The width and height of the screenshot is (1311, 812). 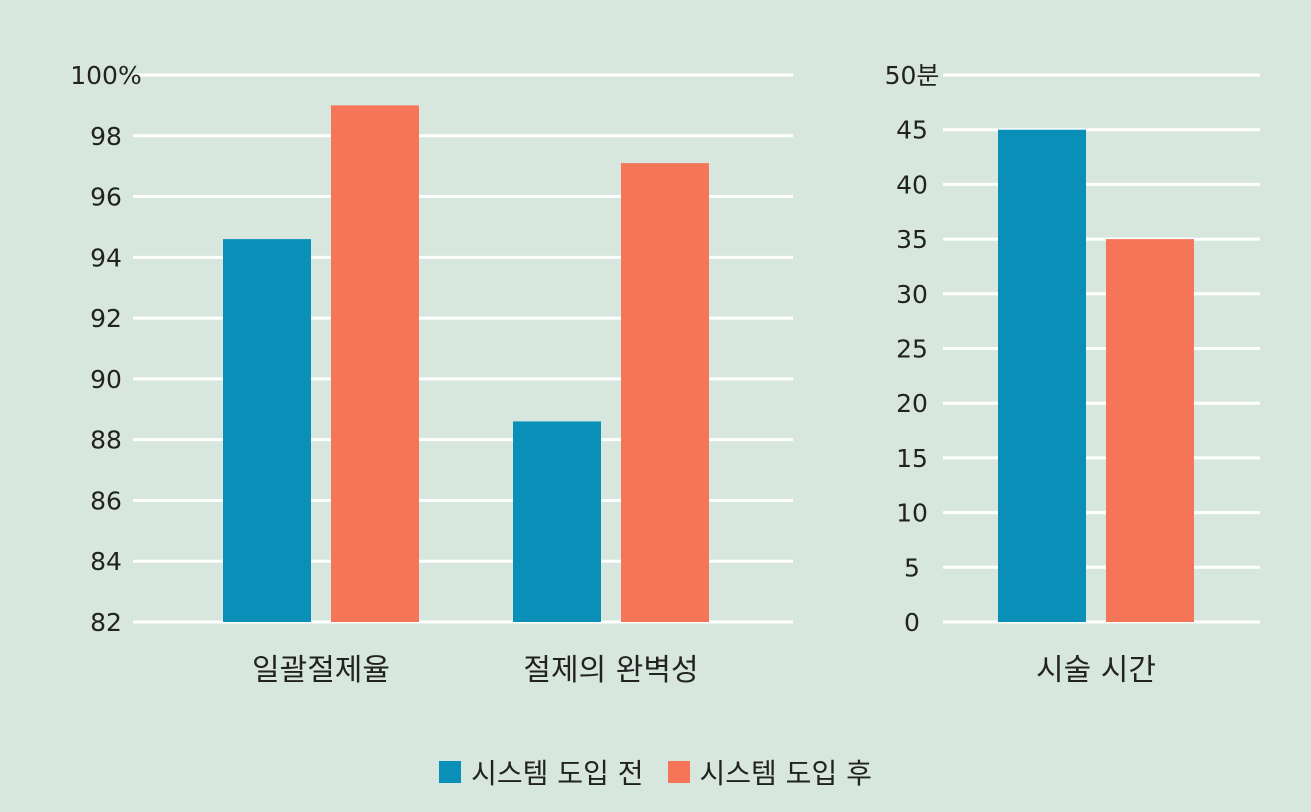 I want to click on y-tick-label: 5, so click(x=912, y=567).